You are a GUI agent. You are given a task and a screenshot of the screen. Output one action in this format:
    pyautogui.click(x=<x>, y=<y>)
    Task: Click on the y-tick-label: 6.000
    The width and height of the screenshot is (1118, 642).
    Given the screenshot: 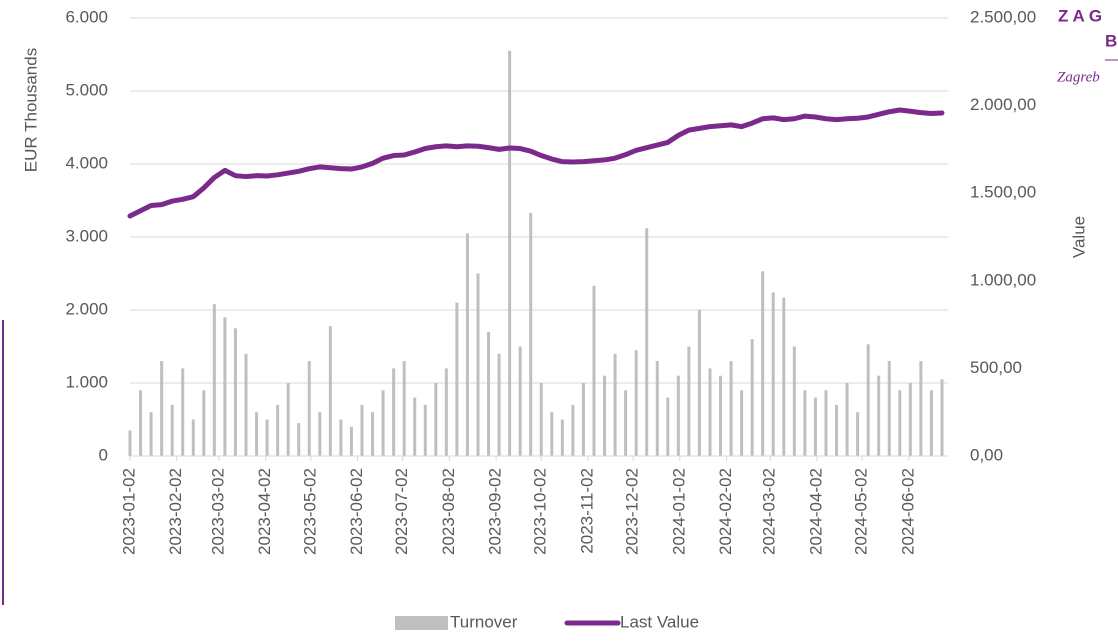 What is the action you would take?
    pyautogui.click(x=86, y=16)
    